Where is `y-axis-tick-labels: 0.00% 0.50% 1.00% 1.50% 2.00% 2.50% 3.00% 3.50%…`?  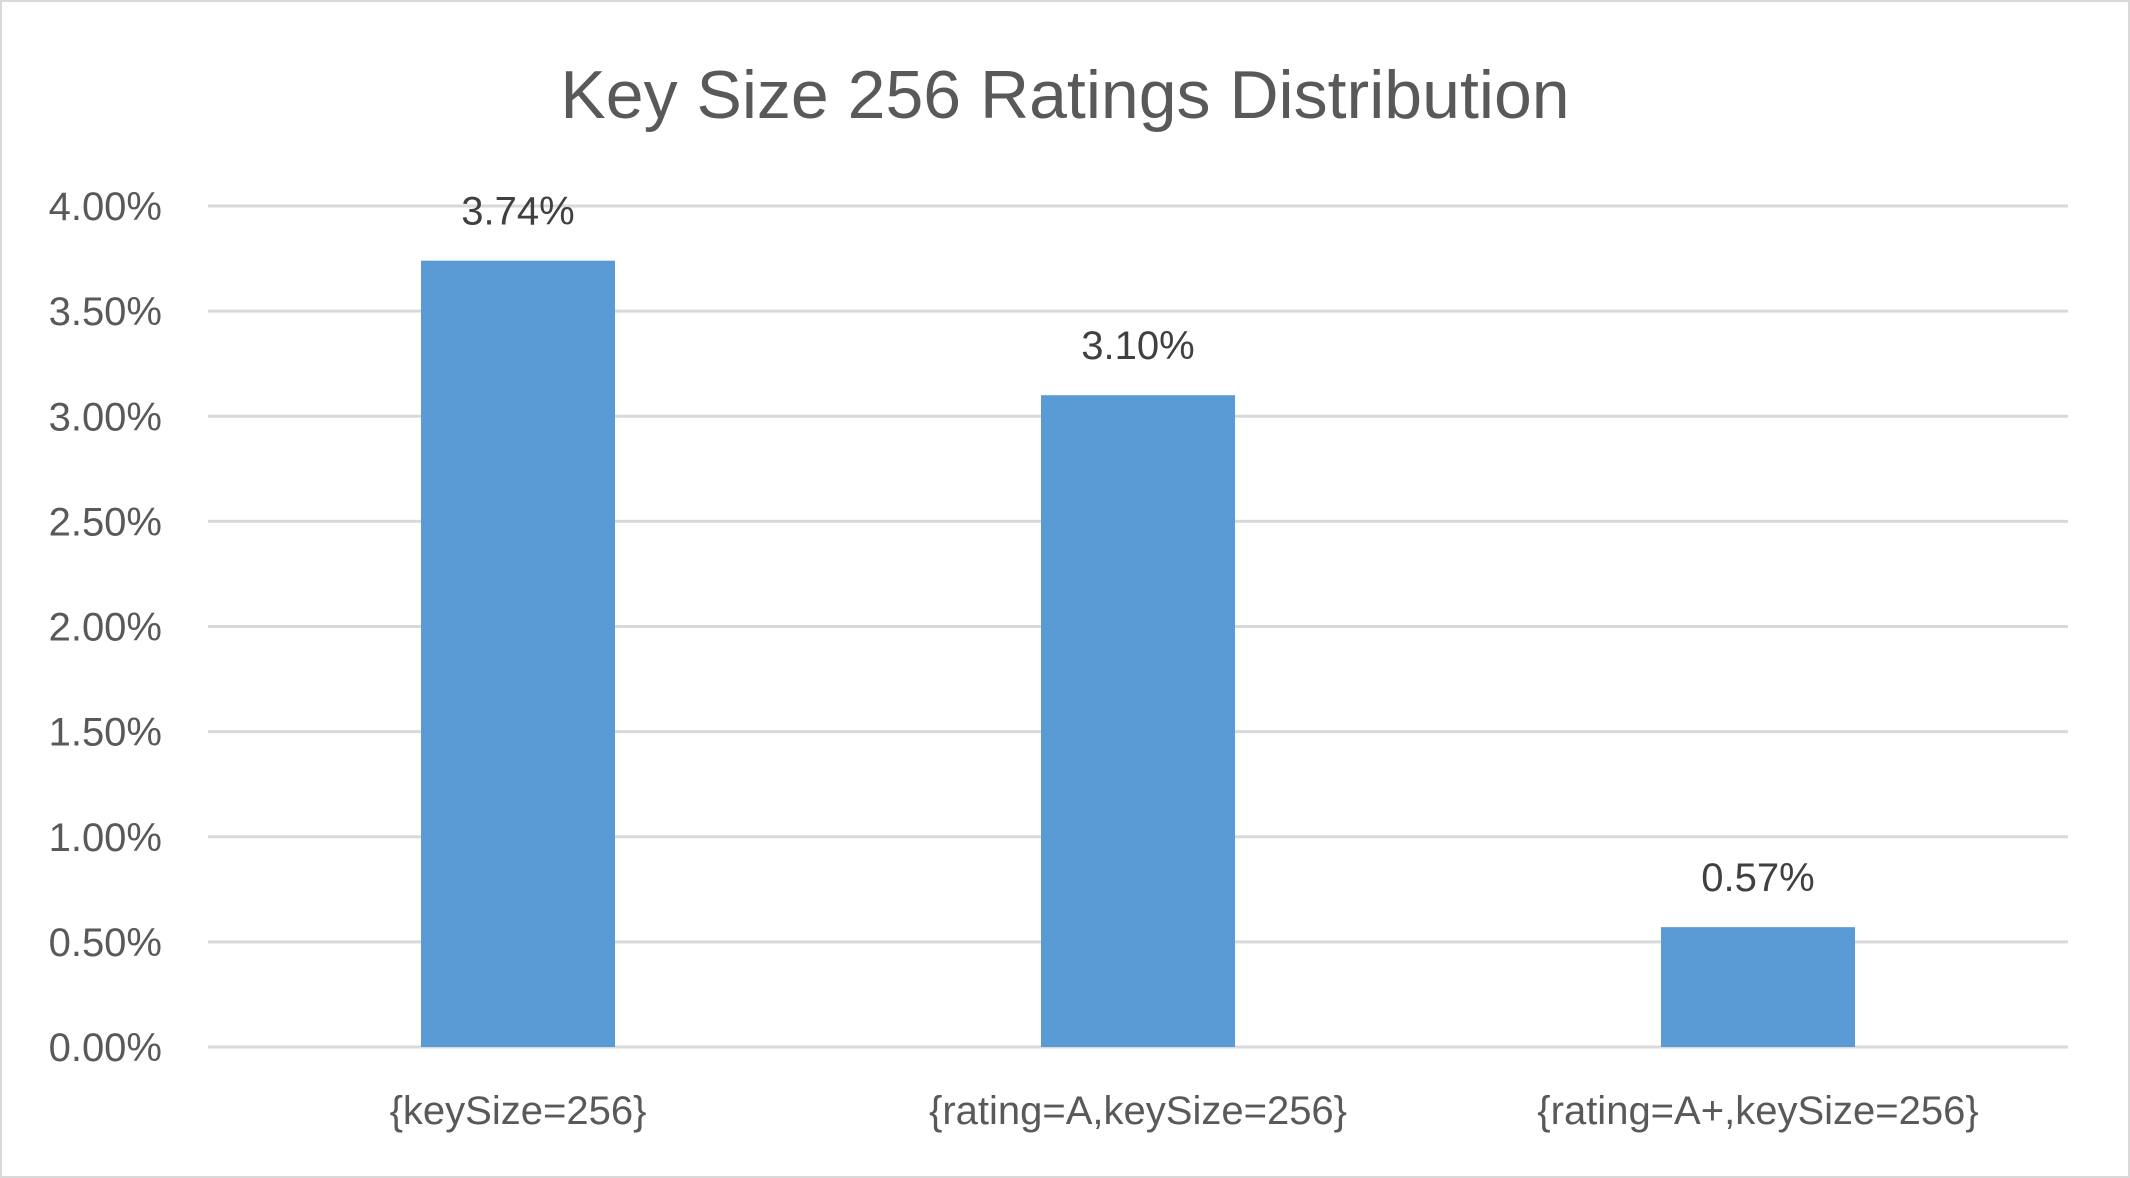 y-axis-tick-labels: 0.00% 0.50% 1.00% 1.50% 2.00% 2.50% 3.00% 3.50%… is located at coordinates (105, 627).